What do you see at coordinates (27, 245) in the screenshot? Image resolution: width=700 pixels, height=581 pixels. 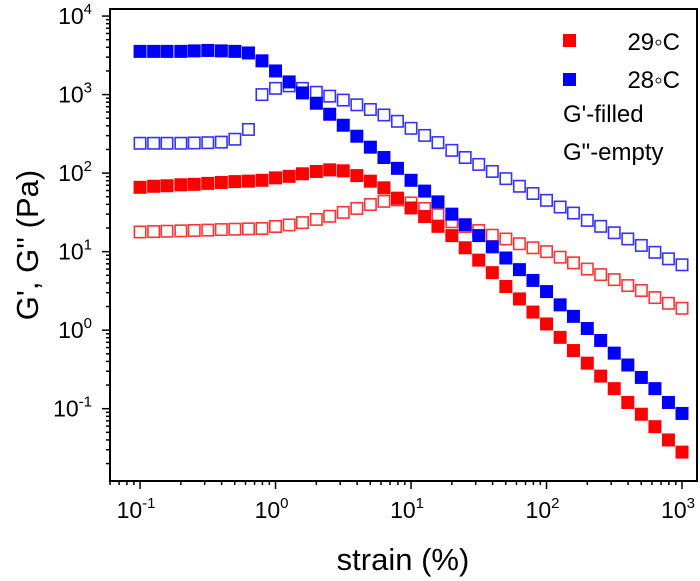 I see `y-axis-label: G', G'' (Pa)` at bounding box center [27, 245].